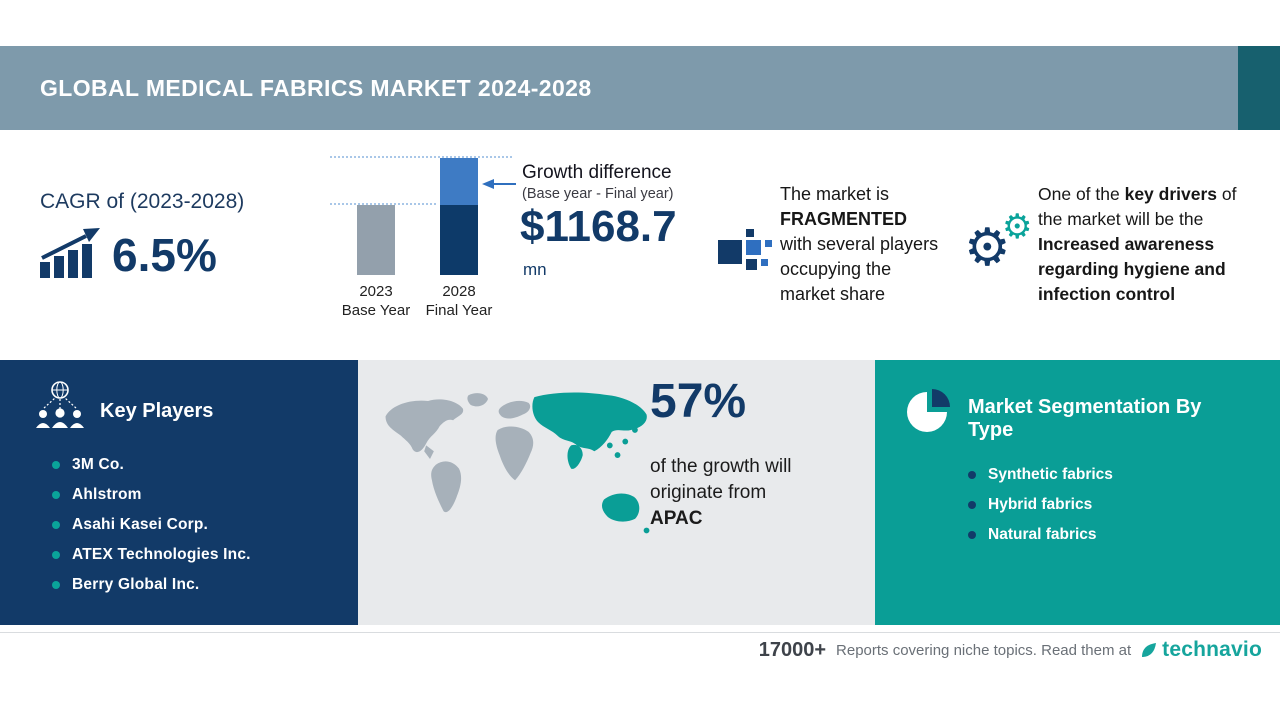 This screenshot has width=1280, height=720. What do you see at coordinates (597, 172) in the screenshot?
I see `growth-difference-title: Growth difference` at bounding box center [597, 172].